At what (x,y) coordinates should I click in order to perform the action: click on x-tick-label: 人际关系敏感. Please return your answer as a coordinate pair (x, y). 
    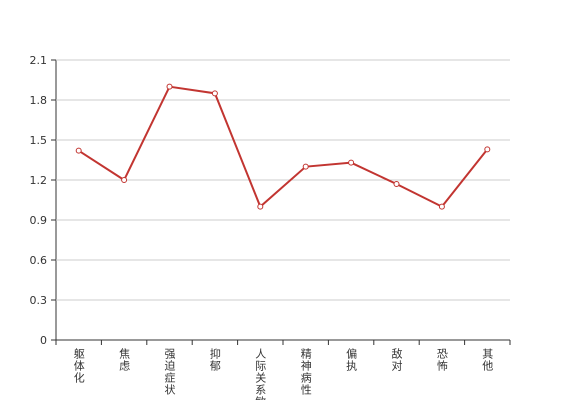
    Looking at the image, I should click on (260, 374).